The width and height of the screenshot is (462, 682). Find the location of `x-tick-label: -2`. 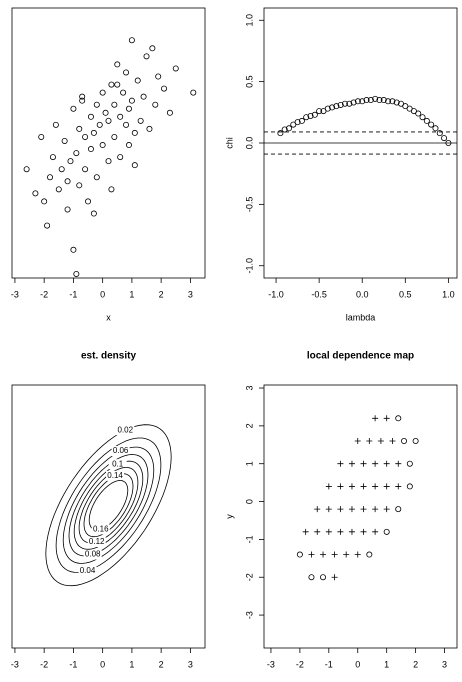

x-tick-label: -2 is located at coordinates (300, 664).